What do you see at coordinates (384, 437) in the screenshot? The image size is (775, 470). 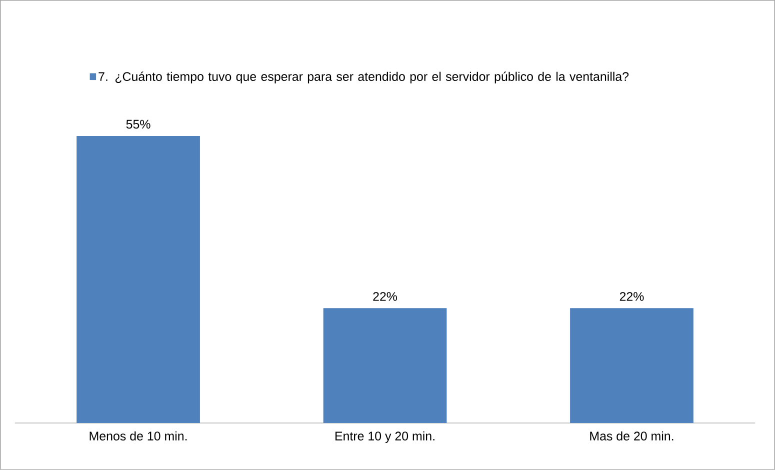 I see `x-tick-label: Entre 10 y 20 min.` at bounding box center [384, 437].